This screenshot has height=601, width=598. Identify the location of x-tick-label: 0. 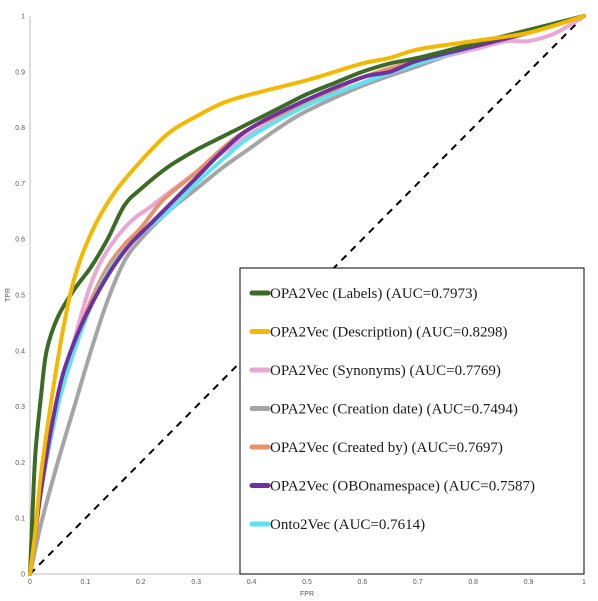
(30, 582).